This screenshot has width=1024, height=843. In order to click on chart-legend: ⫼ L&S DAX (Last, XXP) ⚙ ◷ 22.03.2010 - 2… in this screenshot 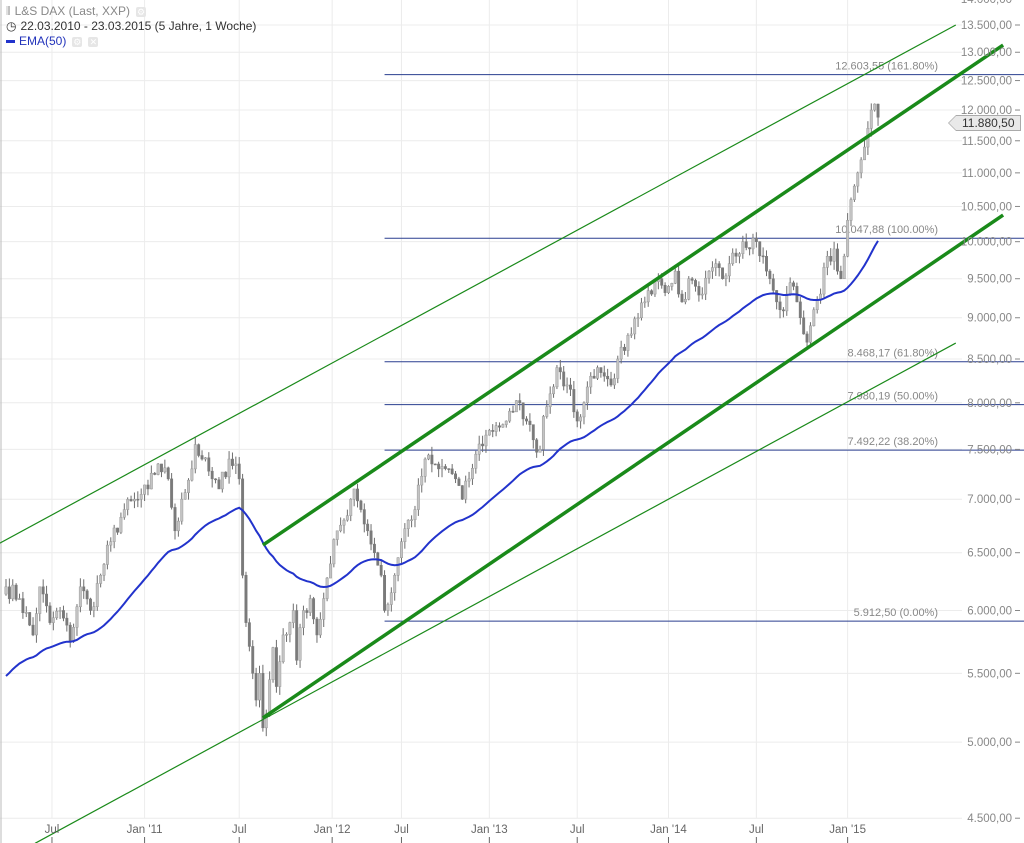, I will do `click(131, 26)`.